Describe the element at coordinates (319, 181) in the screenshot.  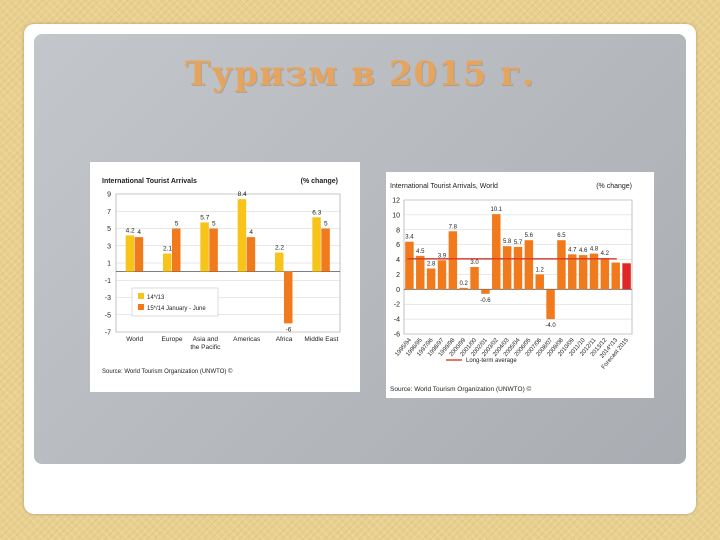
I see `chart1-ylabel: (% change)` at that location.